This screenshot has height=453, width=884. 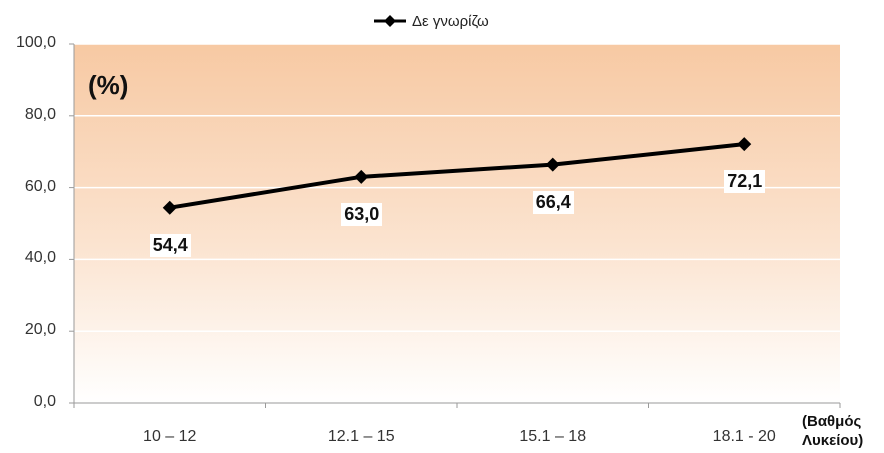 What do you see at coordinates (40, 258) in the screenshot?
I see `y-tick-label: 40,0` at bounding box center [40, 258].